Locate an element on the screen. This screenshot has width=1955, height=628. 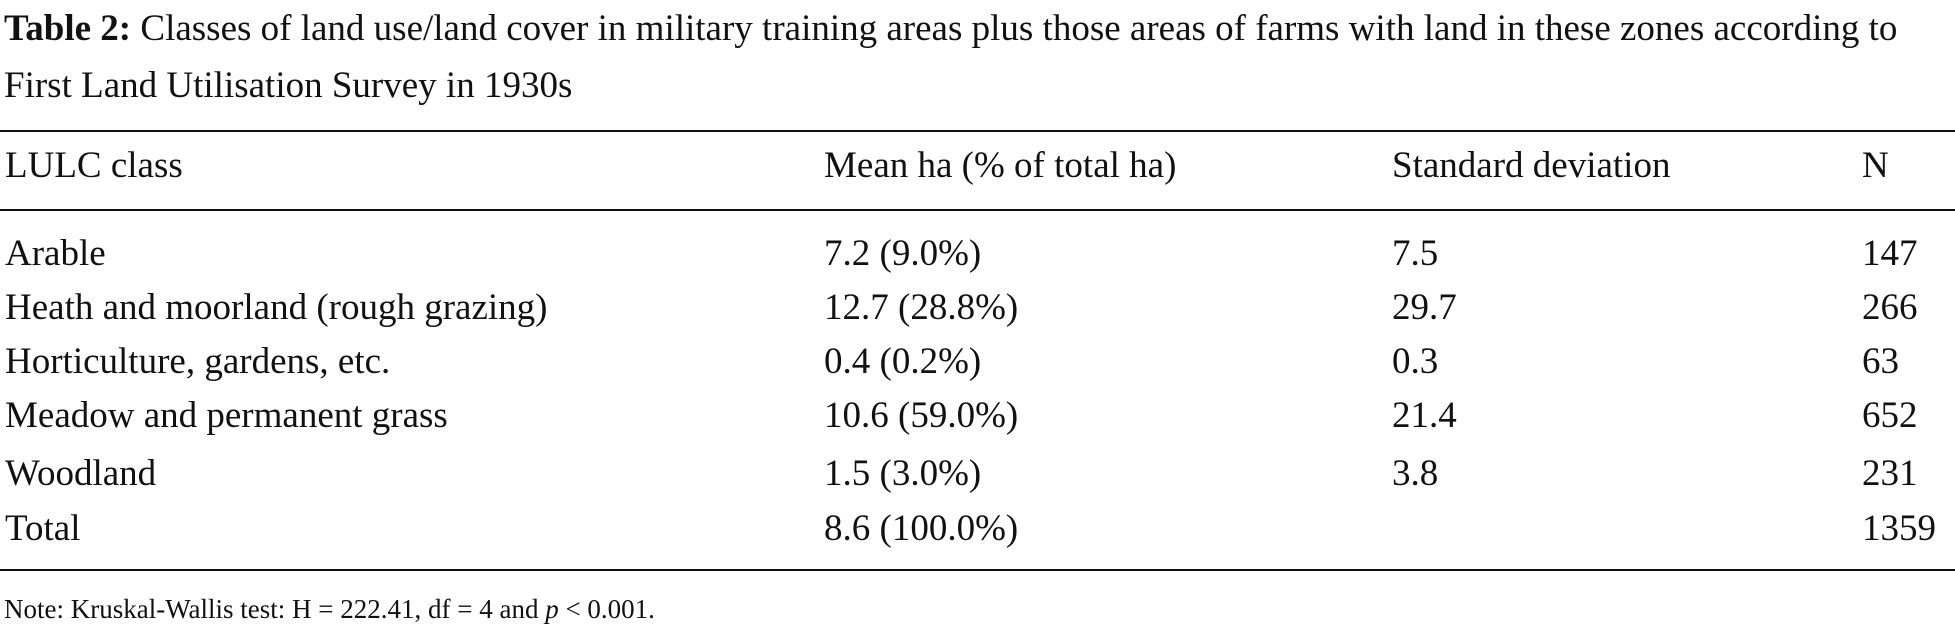
header-cell: Standard deviation is located at coordinates (1531, 165).